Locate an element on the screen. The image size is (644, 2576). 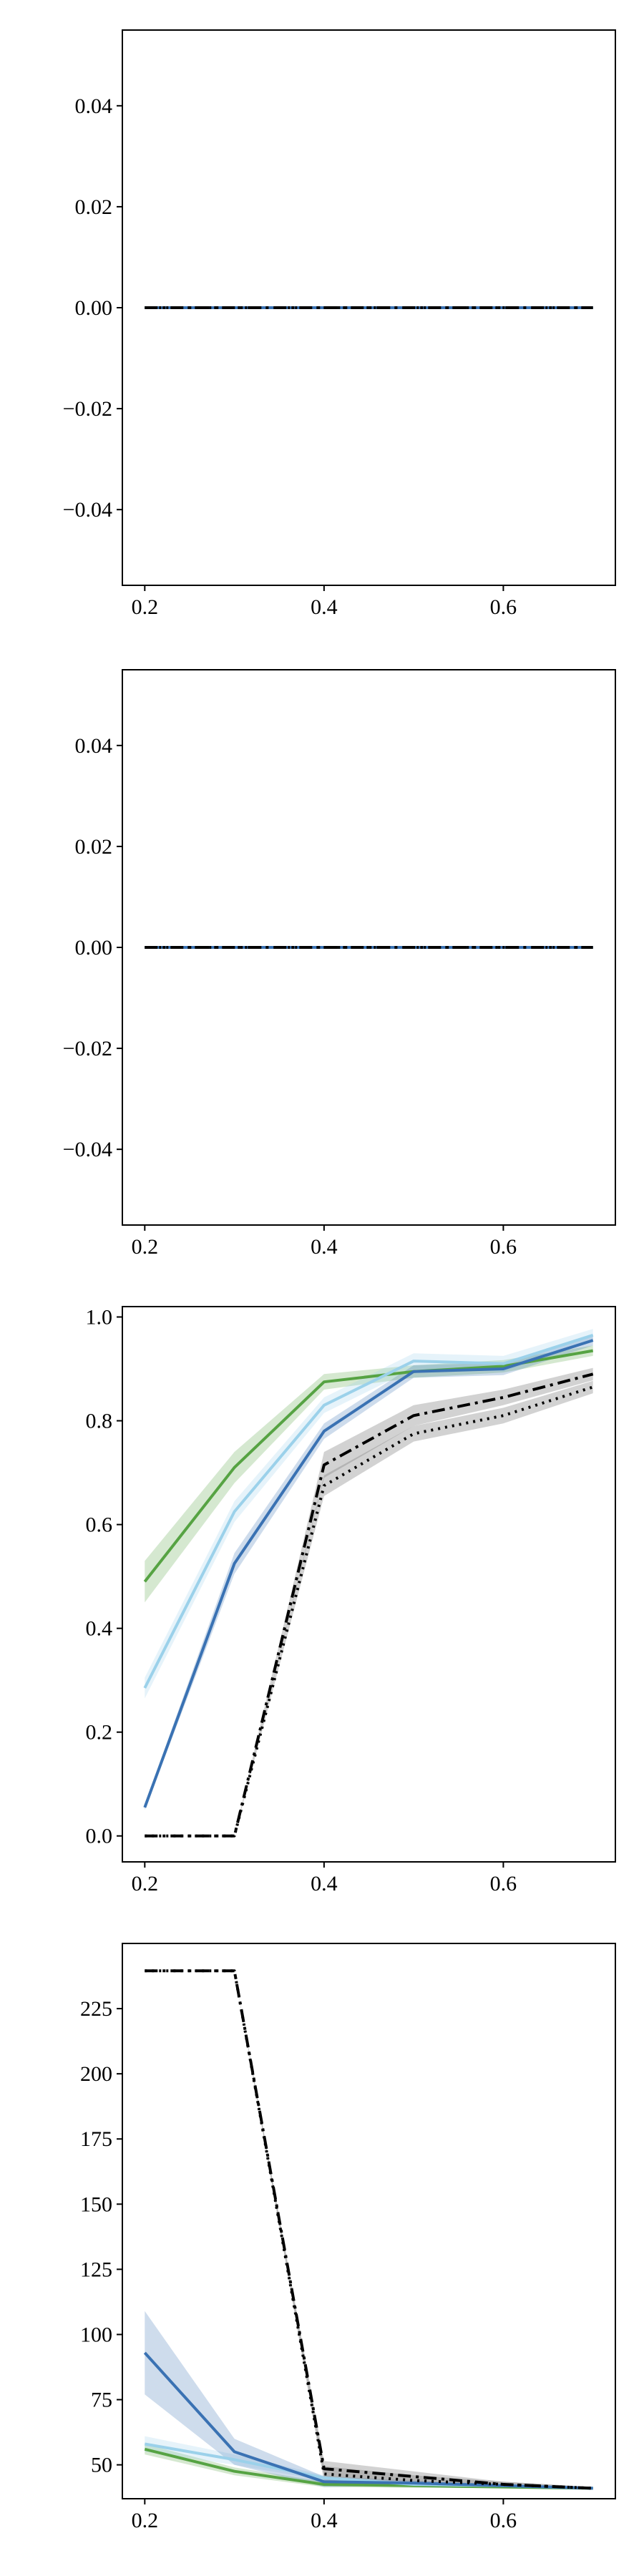
y-tick-label: 0.6 is located at coordinates (100, 1525).